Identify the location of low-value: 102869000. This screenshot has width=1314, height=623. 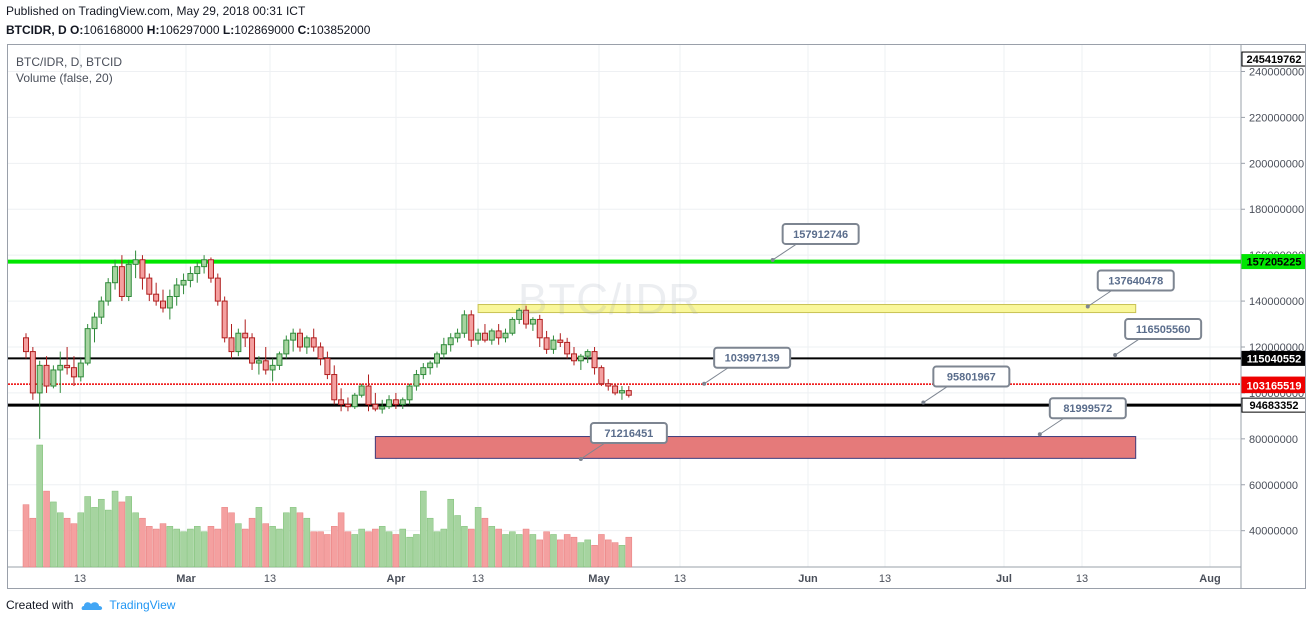
(264, 30).